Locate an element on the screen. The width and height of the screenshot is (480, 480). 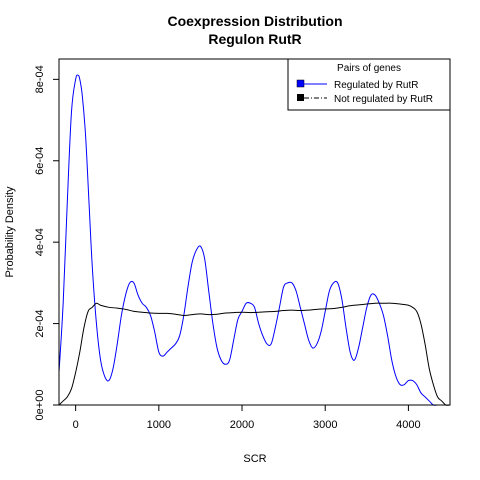
legend-swatch-not-regulated is located at coordinates (300, 97).